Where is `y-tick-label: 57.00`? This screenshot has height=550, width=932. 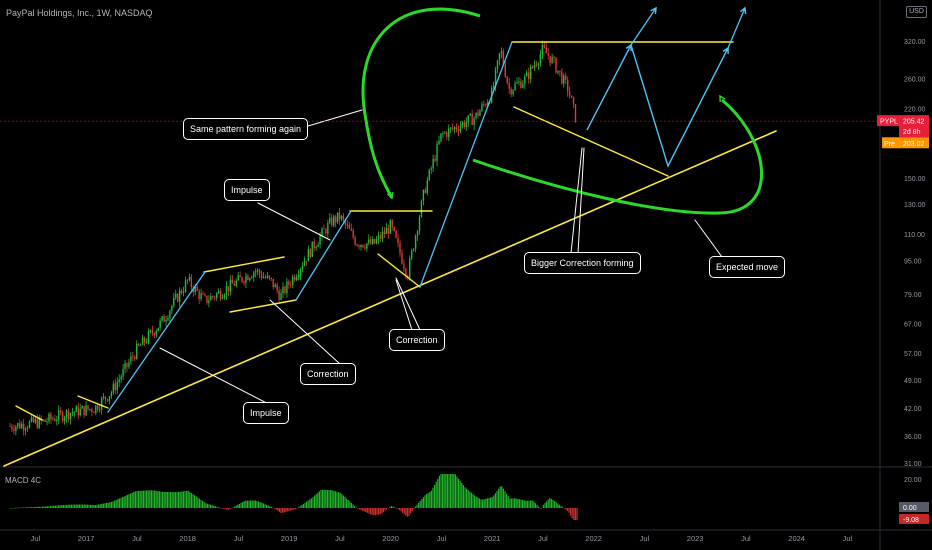
y-tick-label: 57.00 is located at coordinates (913, 354).